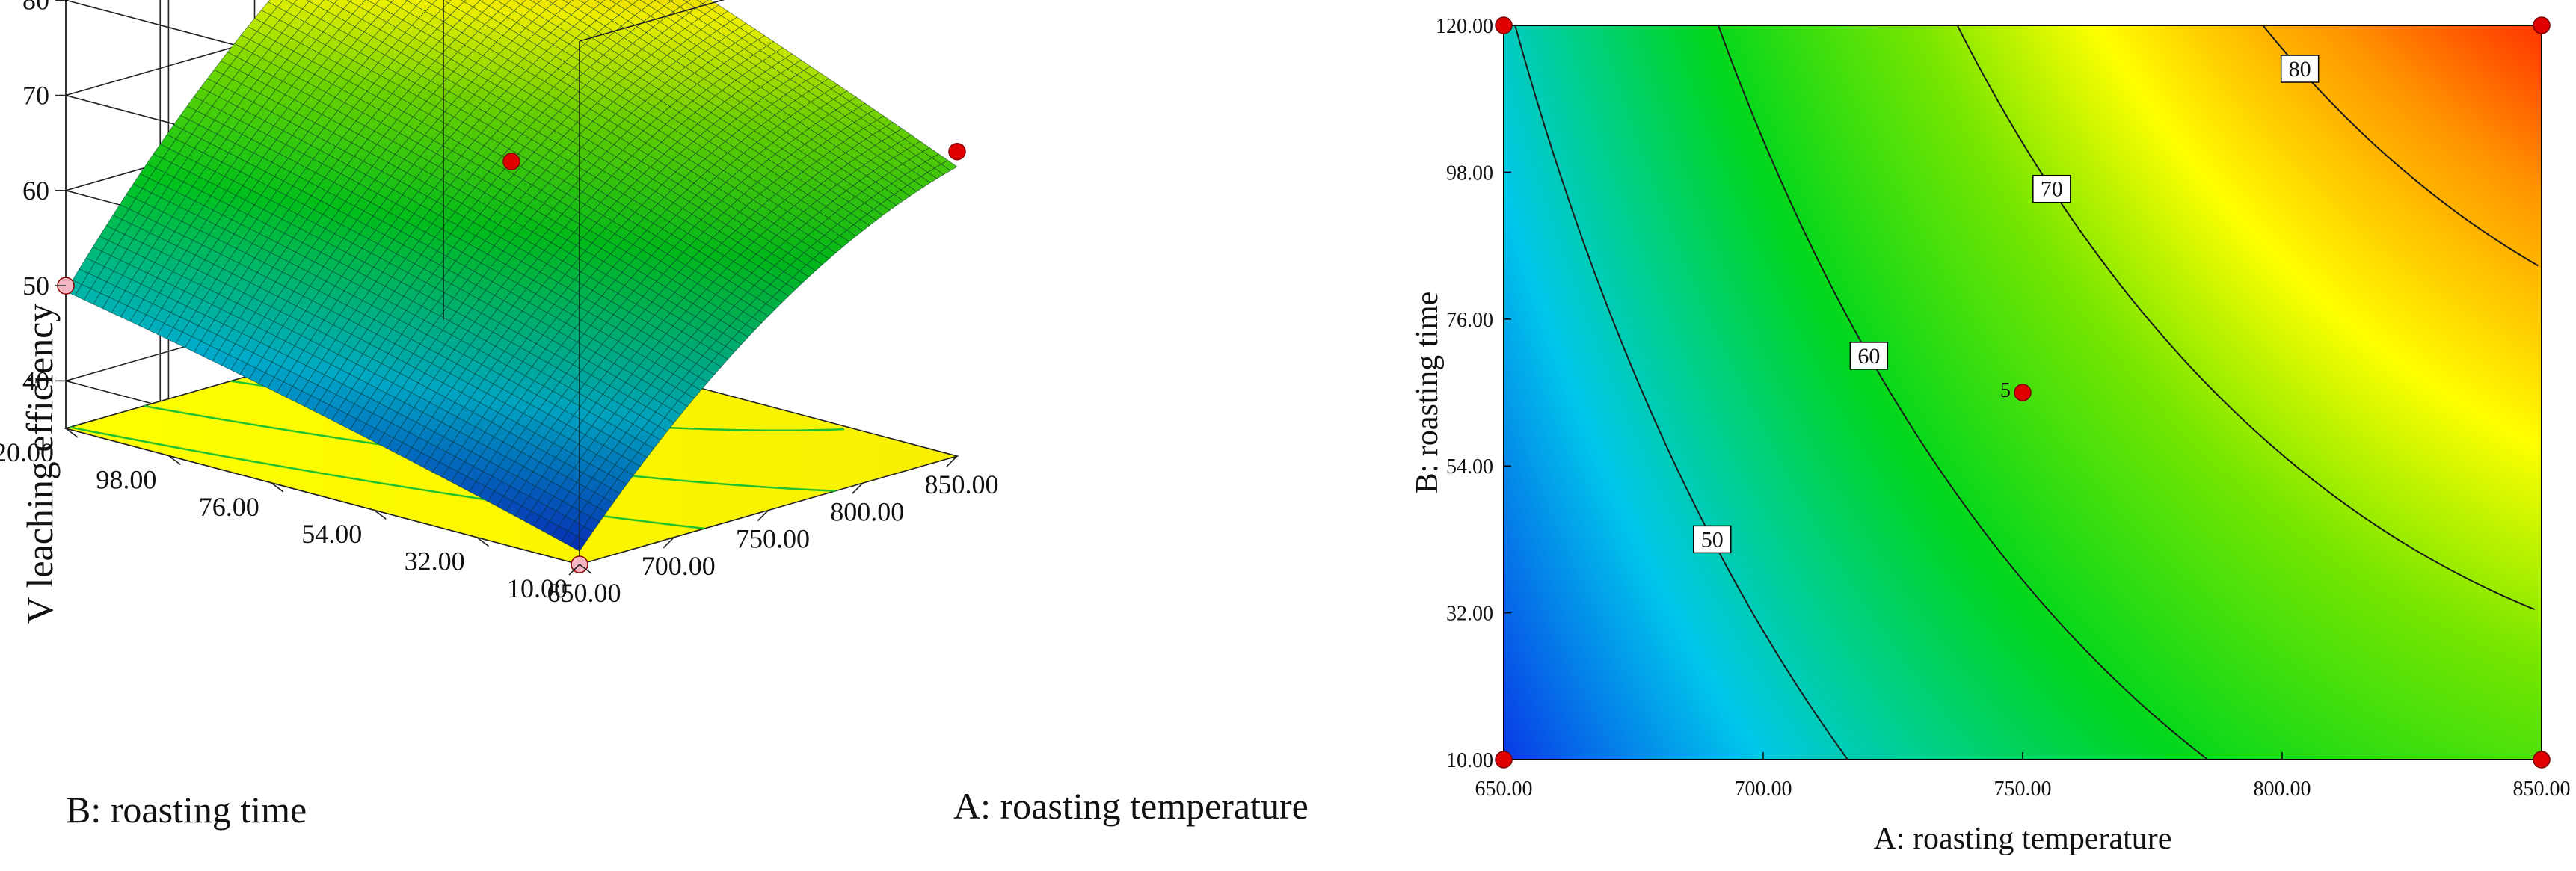 Image resolution: width=2576 pixels, height=871 pixels. I want to click on x-tick-label: 650.00, so click(1504, 790).